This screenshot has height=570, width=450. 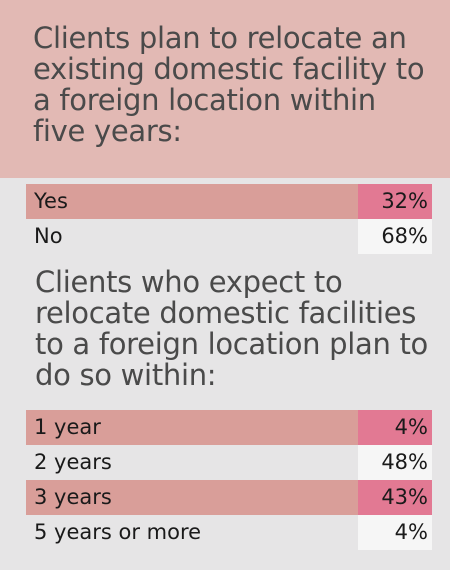 What do you see at coordinates (192, 497) in the screenshot?
I see `timeline-category-label: 3 years` at bounding box center [192, 497].